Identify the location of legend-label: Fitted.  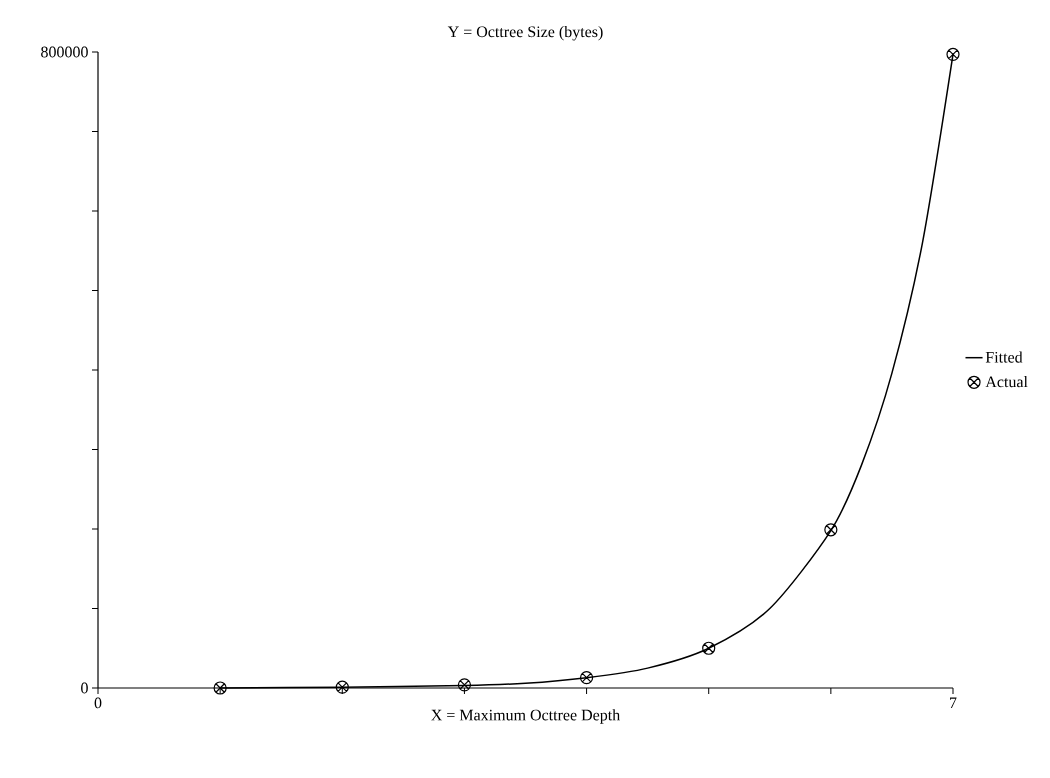
(1004, 357).